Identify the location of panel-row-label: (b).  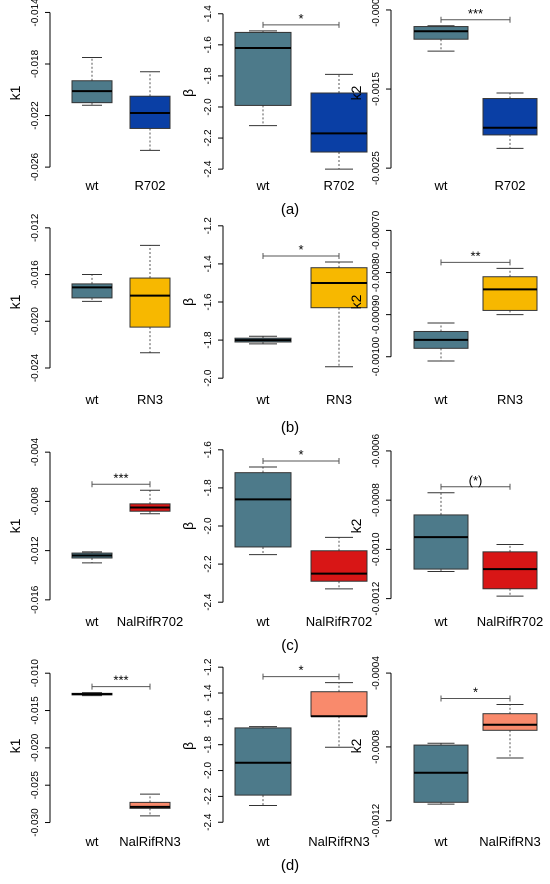
(290, 427).